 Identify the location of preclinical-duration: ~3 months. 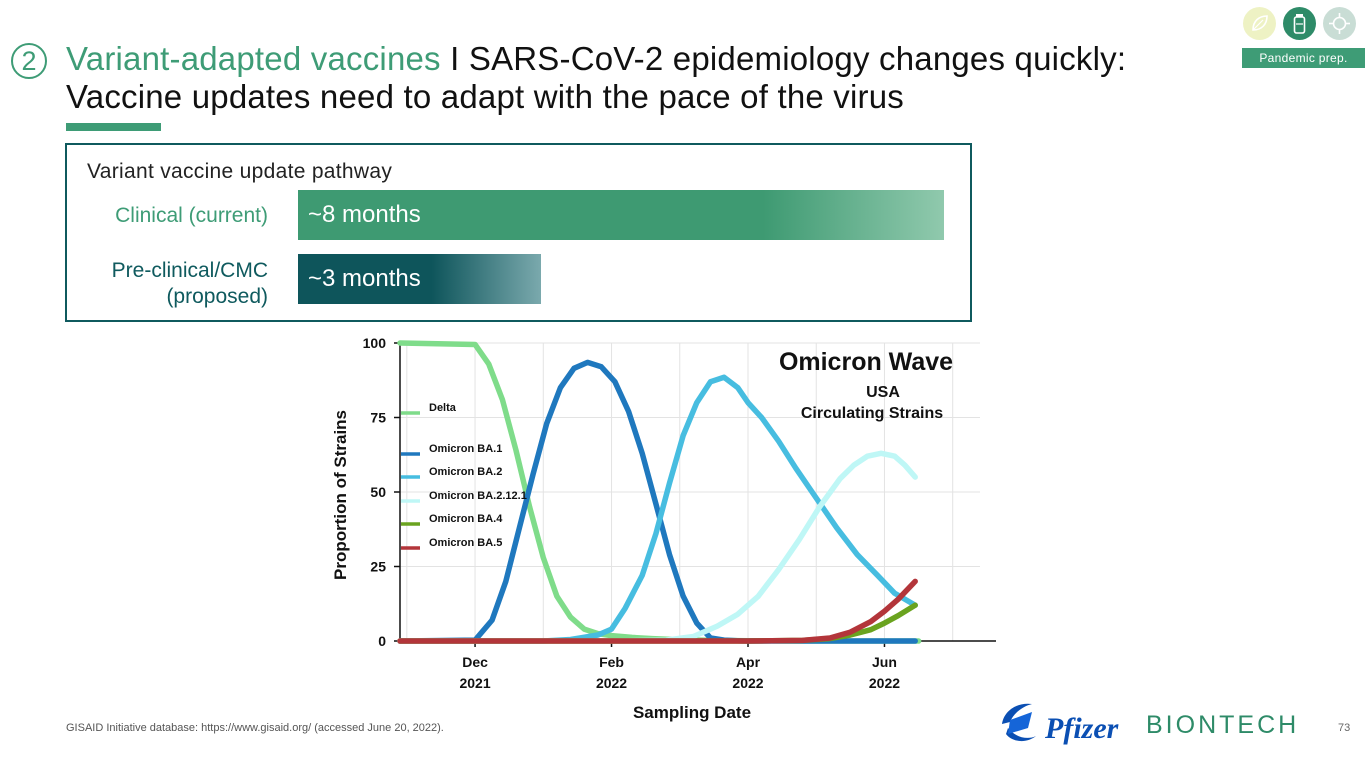
(364, 278).